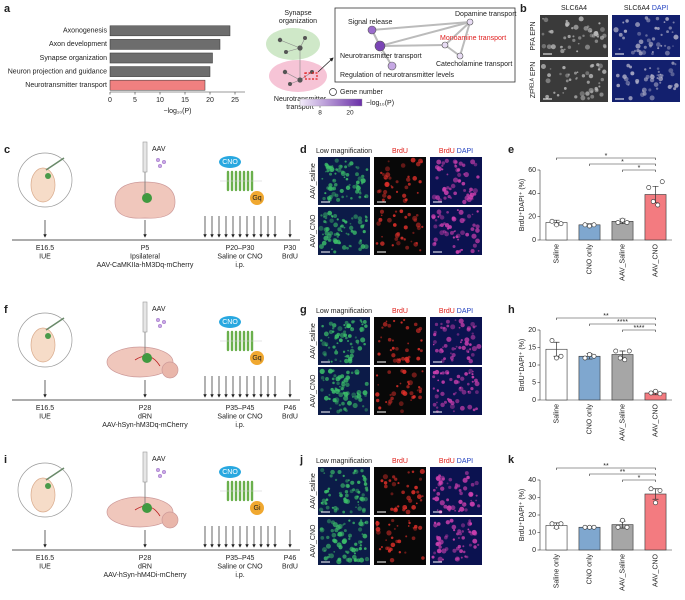  I want to click on category-label: AAV_CNO, so click(655, 569).